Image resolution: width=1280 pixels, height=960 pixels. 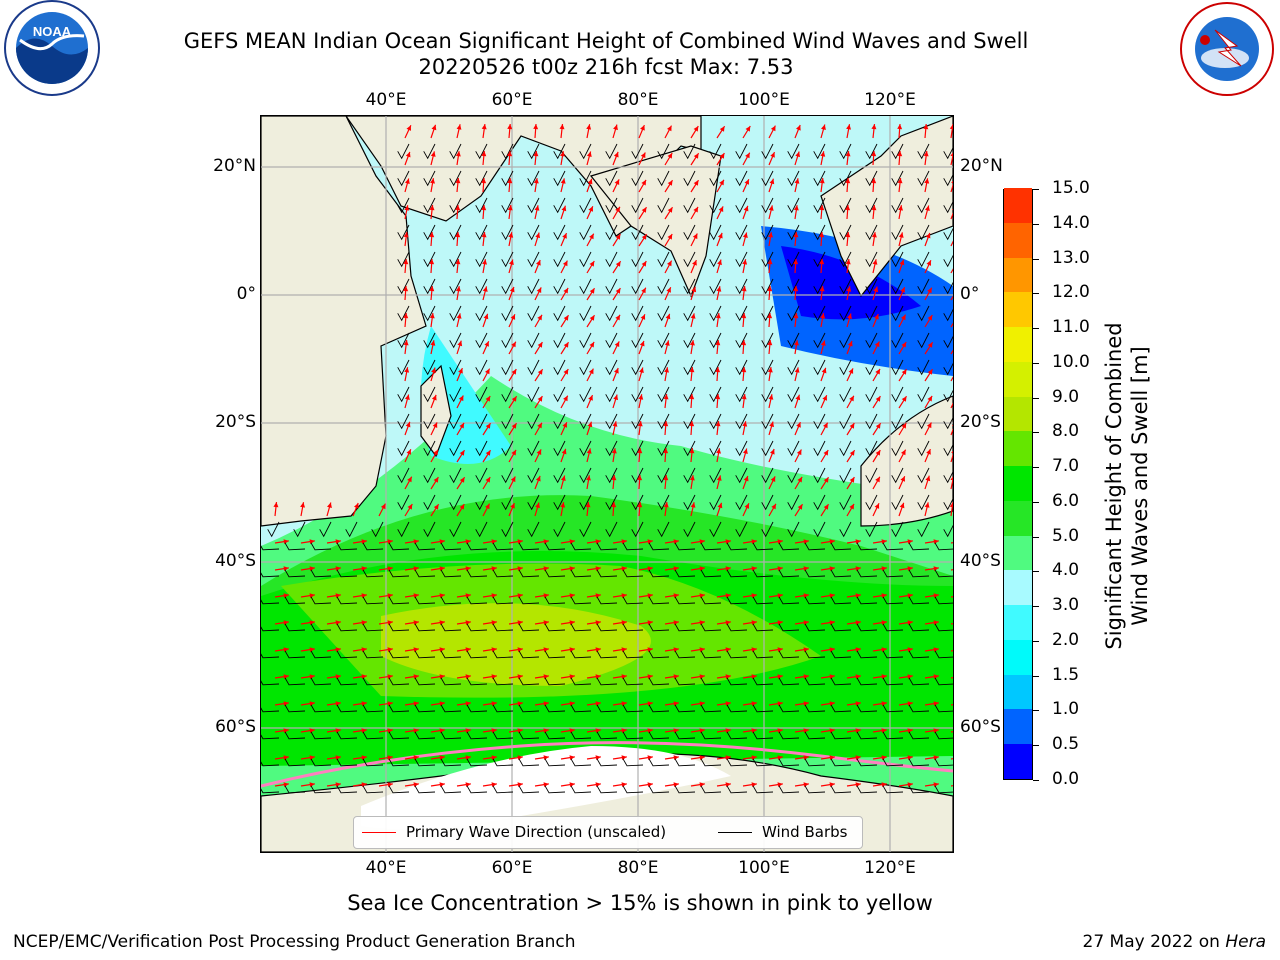 I want to click on colorbar, so click(x=1018, y=483).